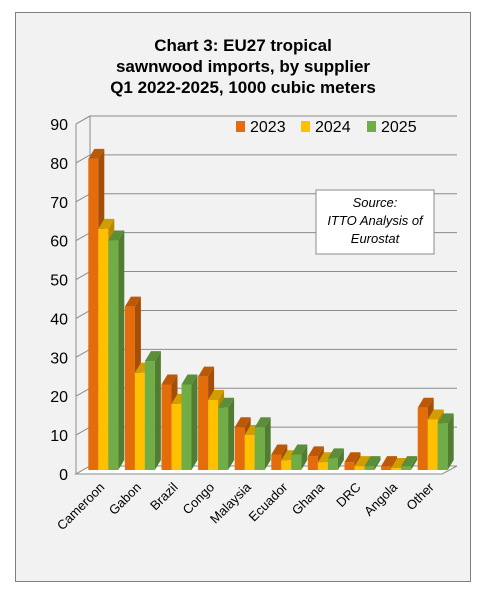 This screenshot has height=602, width=487. I want to click on annotation-box, so click(375, 222).